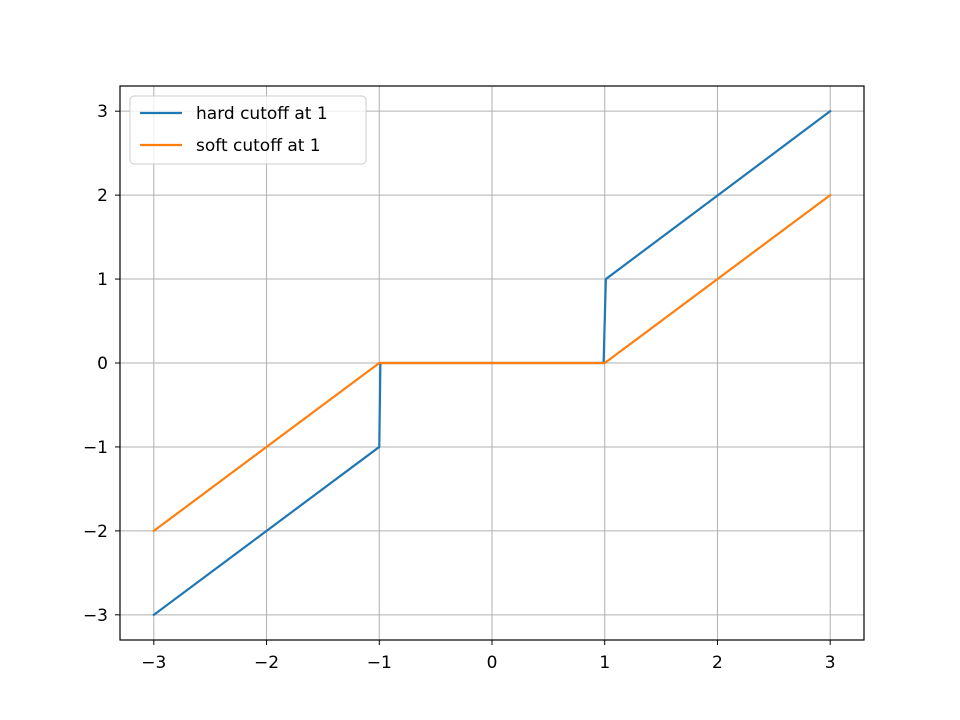 The width and height of the screenshot is (960, 720). Describe the element at coordinates (258, 146) in the screenshot. I see `legend-label-soft-cutoff: soft cutoff at 1` at that location.